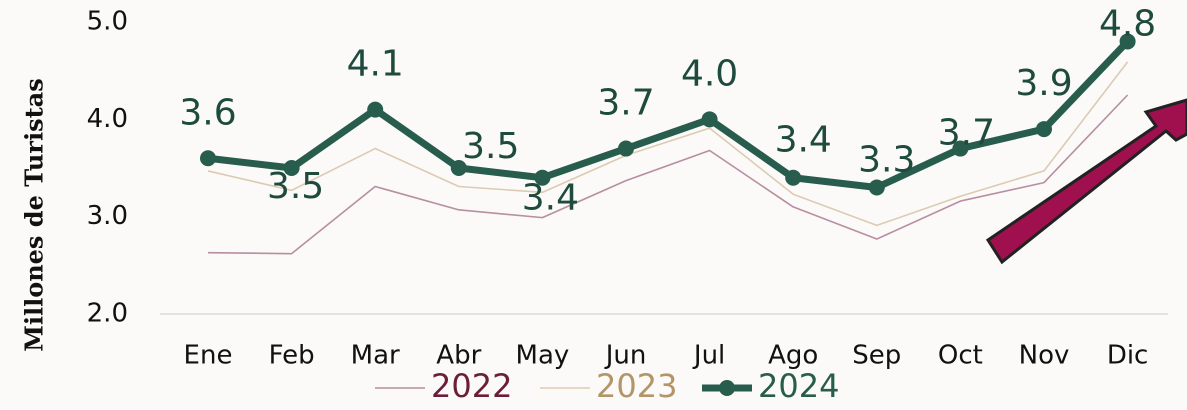  What do you see at coordinates (625, 356) in the screenshot?
I see `x-tick-label: Jun` at bounding box center [625, 356].